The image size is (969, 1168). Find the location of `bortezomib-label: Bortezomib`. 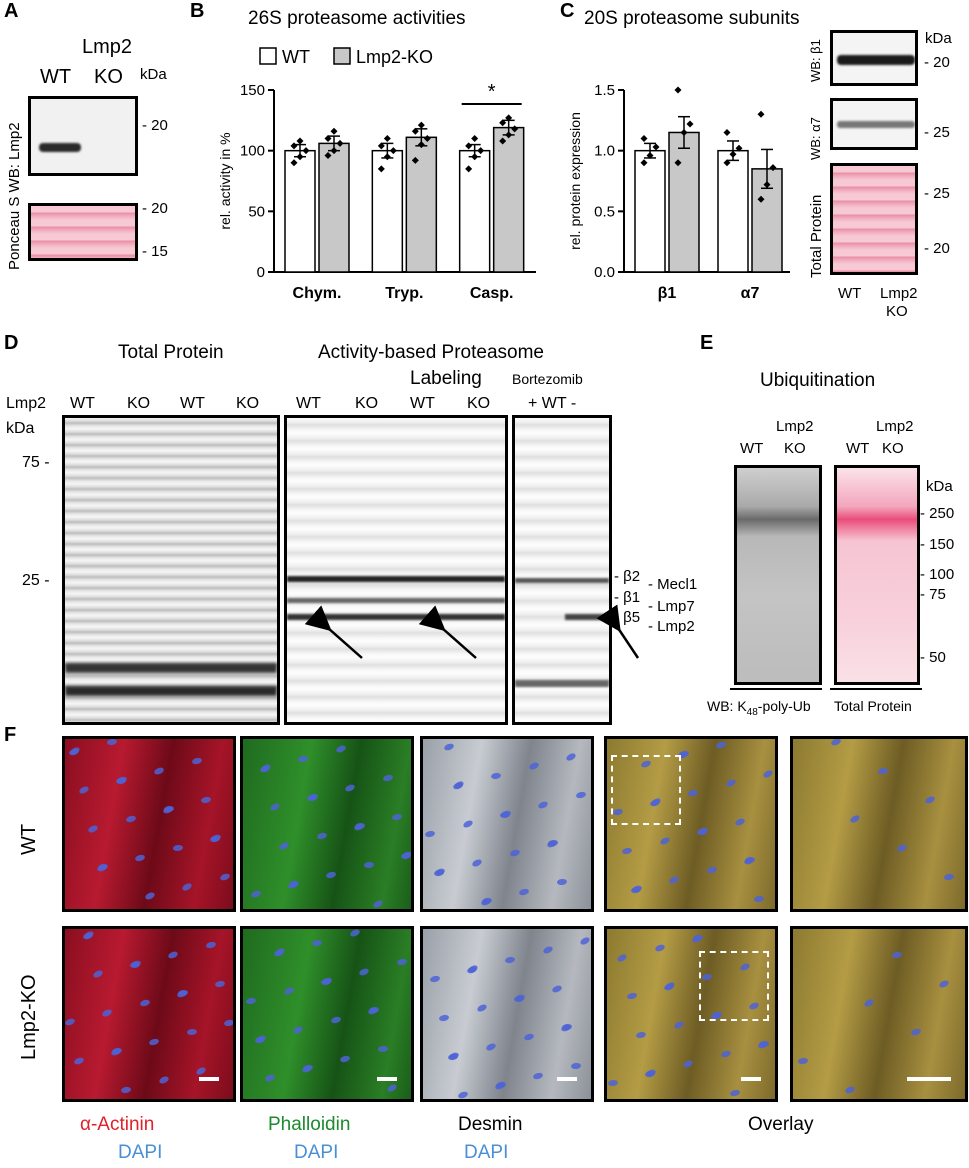

bortezomib-label: Bortezomib is located at coordinates (547, 379).